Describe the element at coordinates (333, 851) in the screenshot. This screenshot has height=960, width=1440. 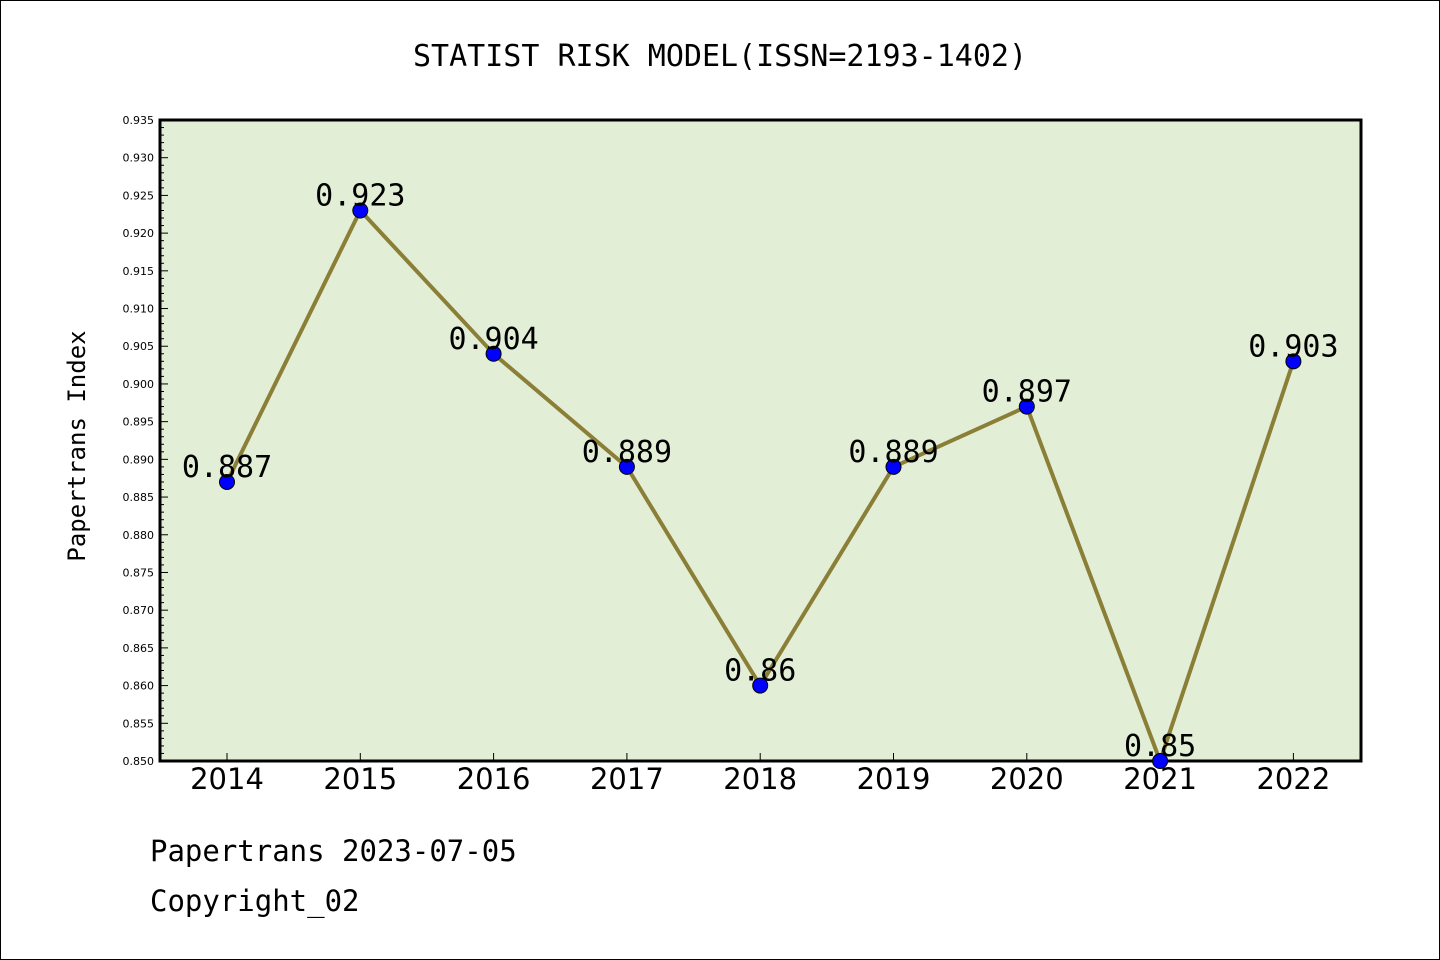
I see `footer-date: Papertrans 2023-07-05` at that location.